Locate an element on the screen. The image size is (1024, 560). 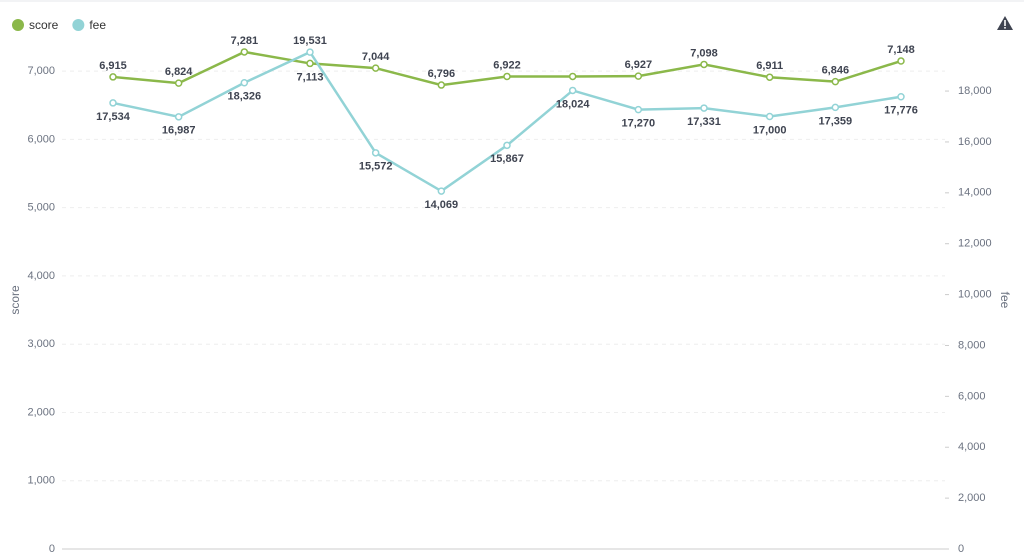
data-label: 14,069 is located at coordinates (442, 205).